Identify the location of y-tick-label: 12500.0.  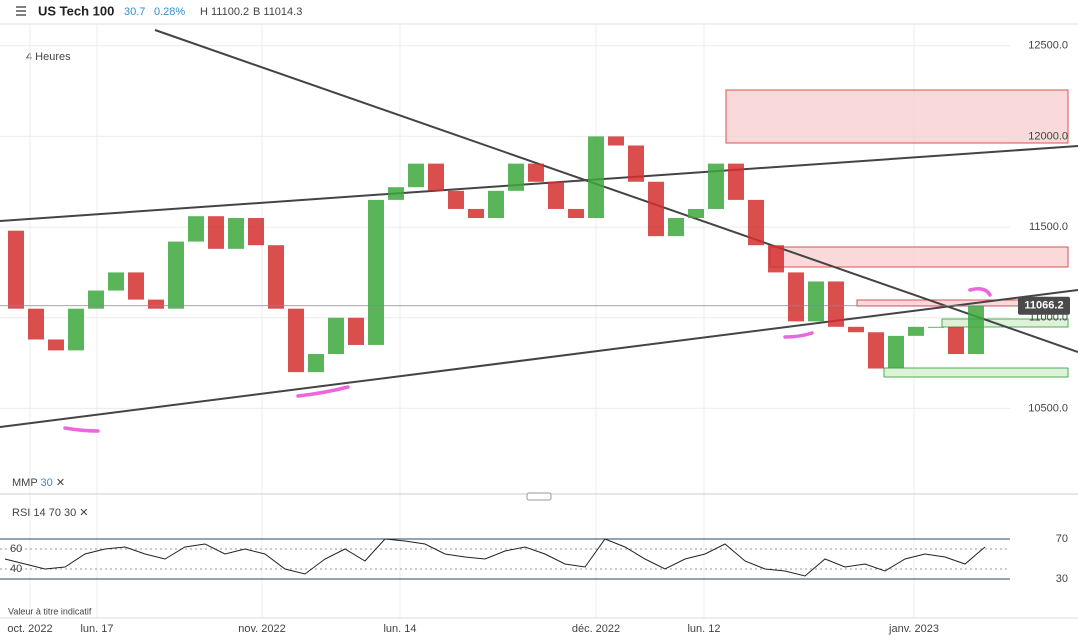
(1048, 46).